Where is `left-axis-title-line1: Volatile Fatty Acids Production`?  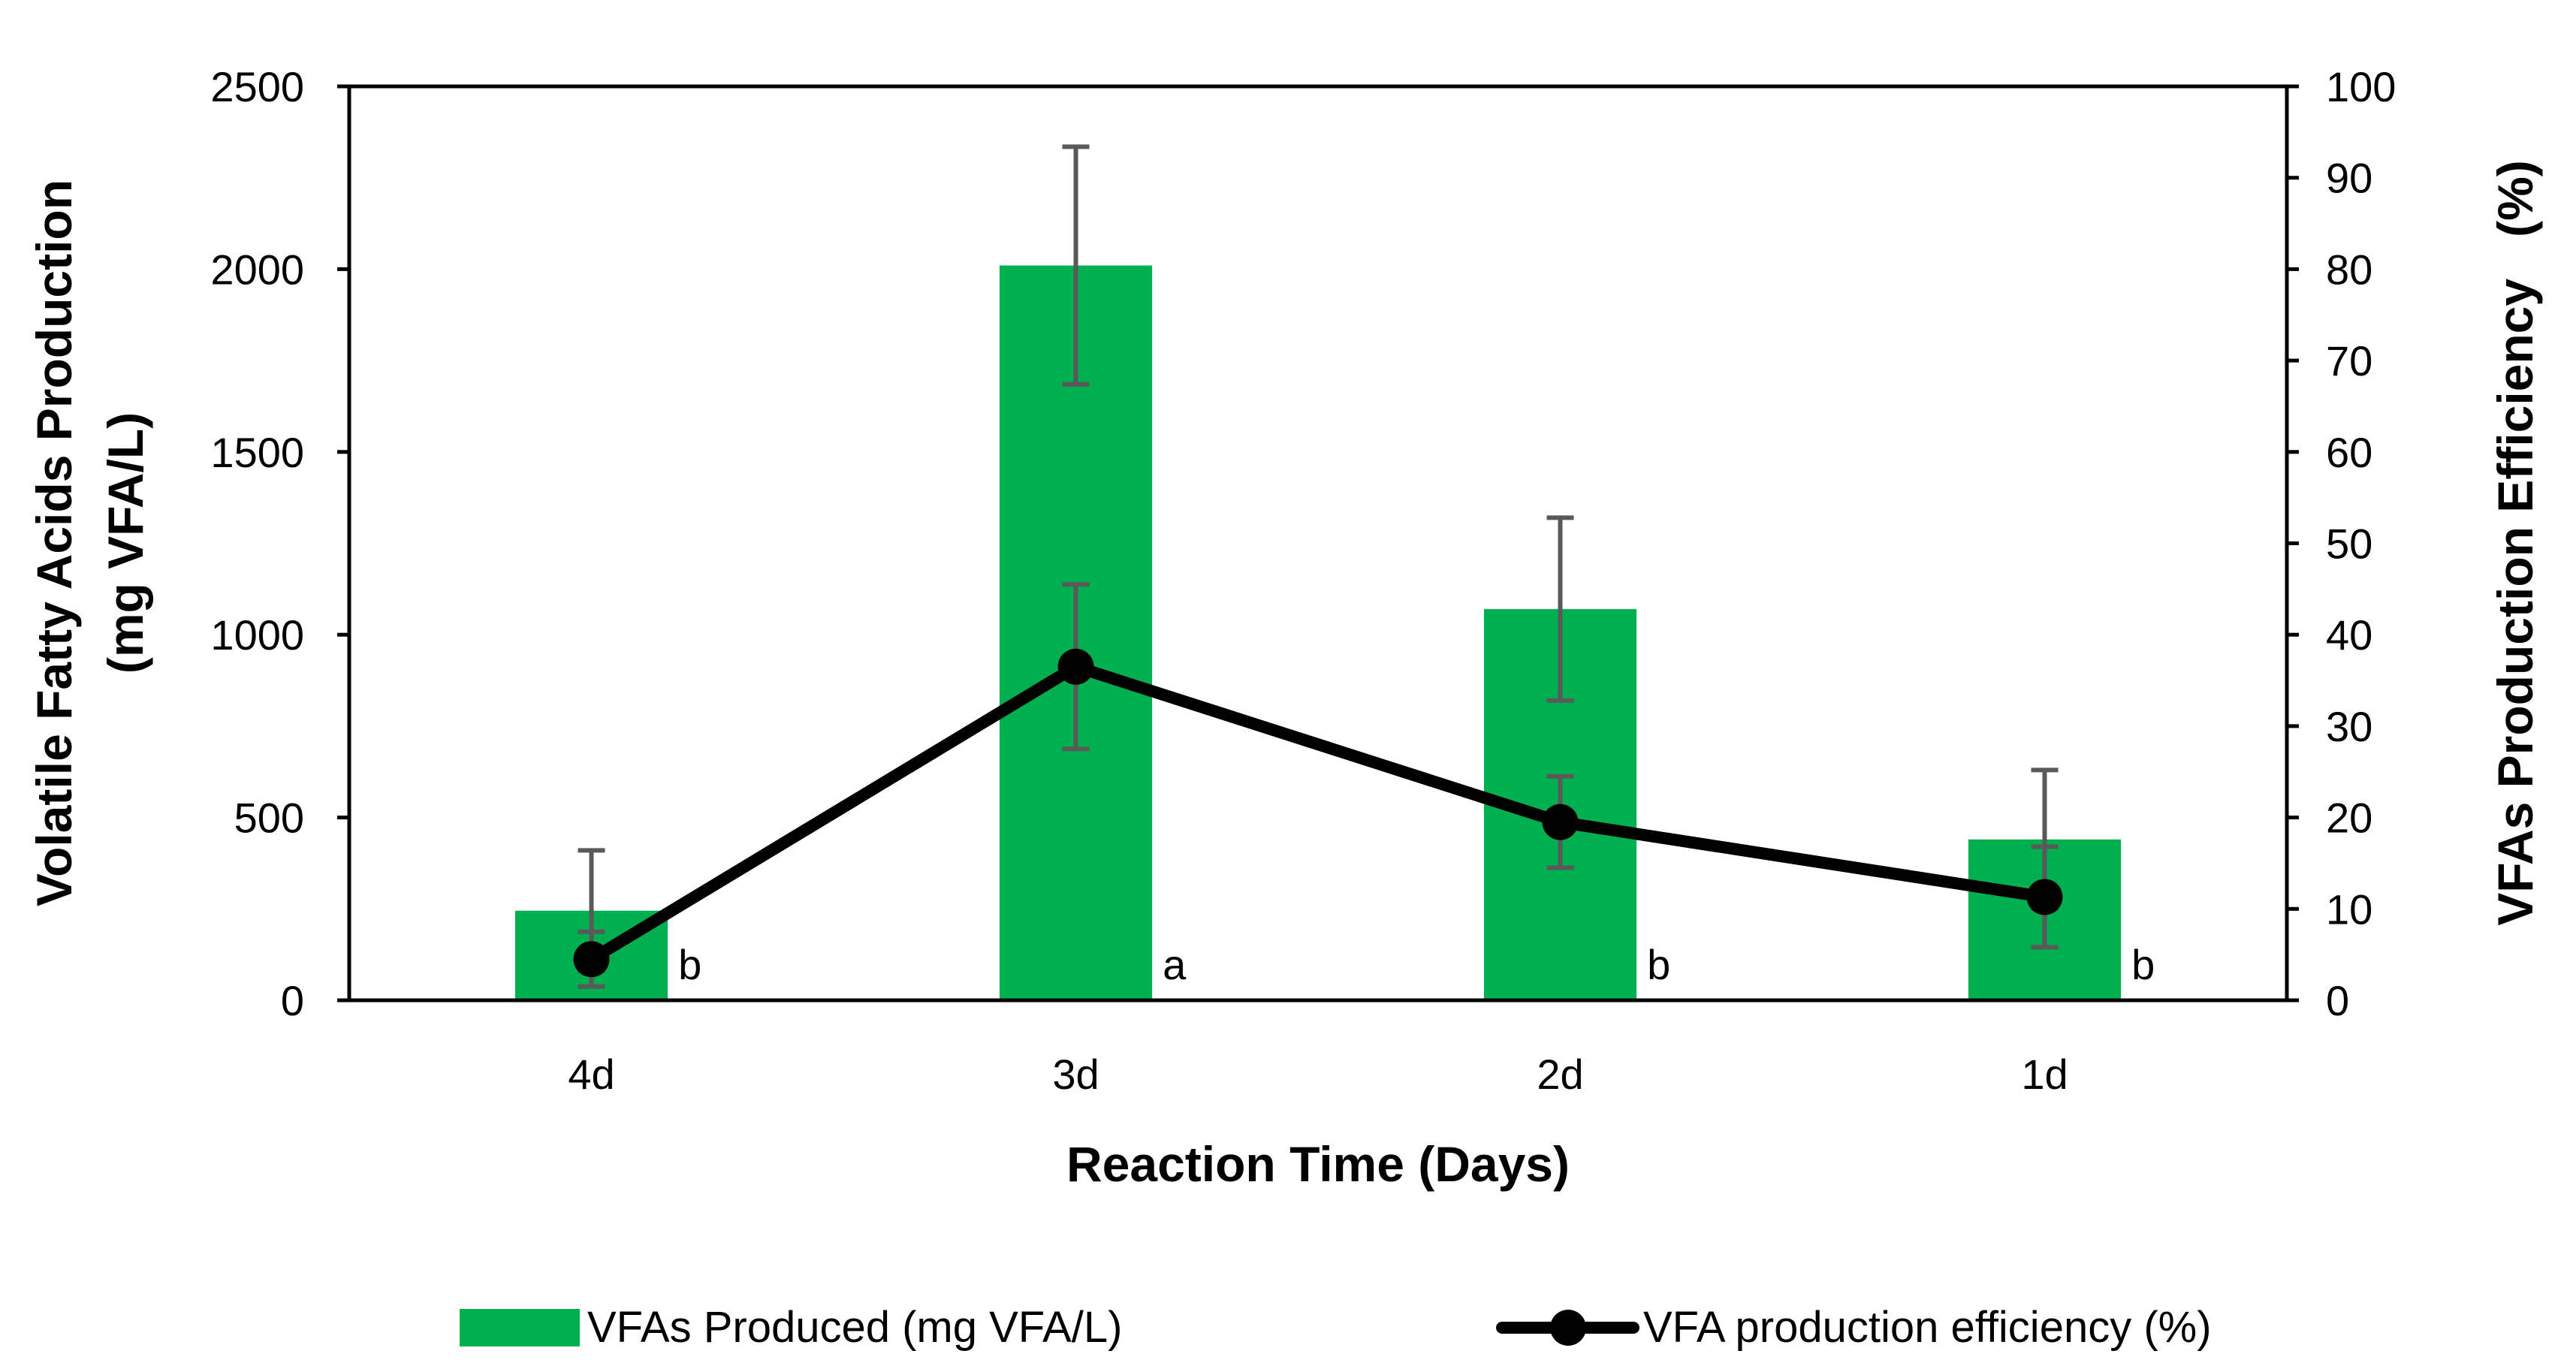
left-axis-title-line1: Volatile Fatty Acids Production is located at coordinates (54, 542).